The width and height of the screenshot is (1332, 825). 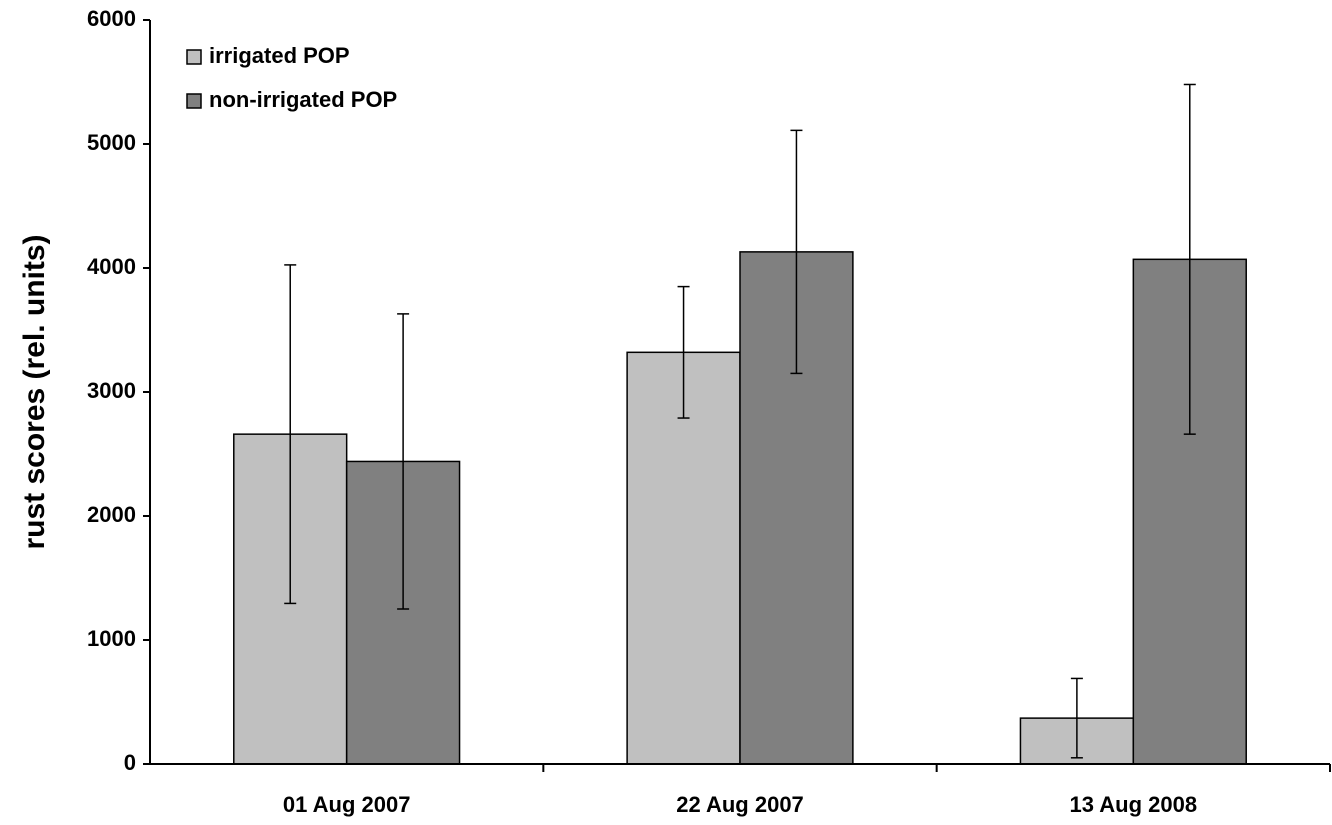 I want to click on y-tick-label: 0, so click(x=130, y=762).